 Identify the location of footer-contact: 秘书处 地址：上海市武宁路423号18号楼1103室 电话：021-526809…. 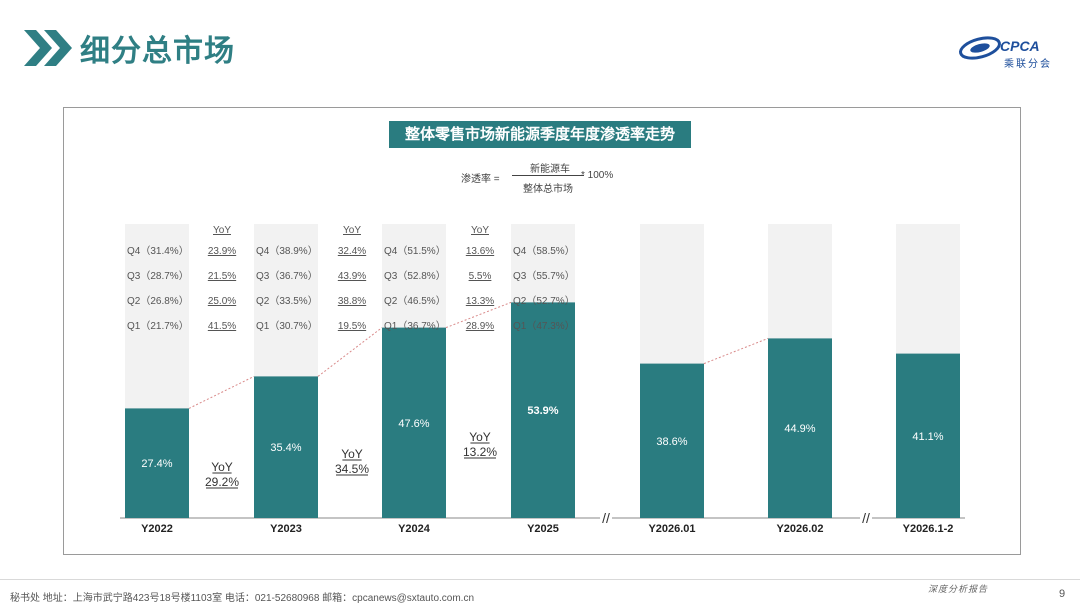
(242, 598).